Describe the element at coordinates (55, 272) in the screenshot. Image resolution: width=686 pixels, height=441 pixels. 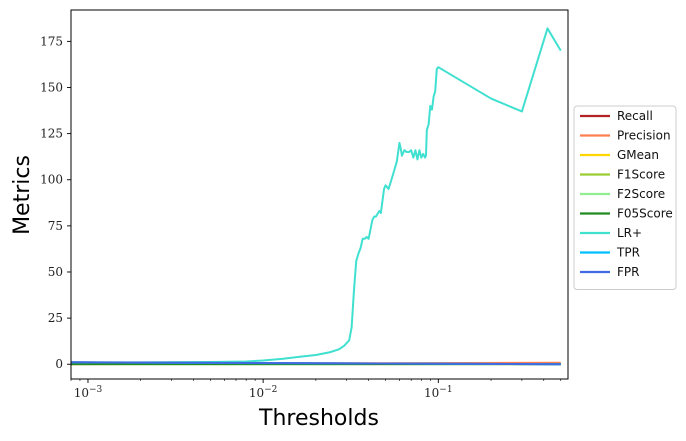
I see `y-tick-label: 50` at that location.